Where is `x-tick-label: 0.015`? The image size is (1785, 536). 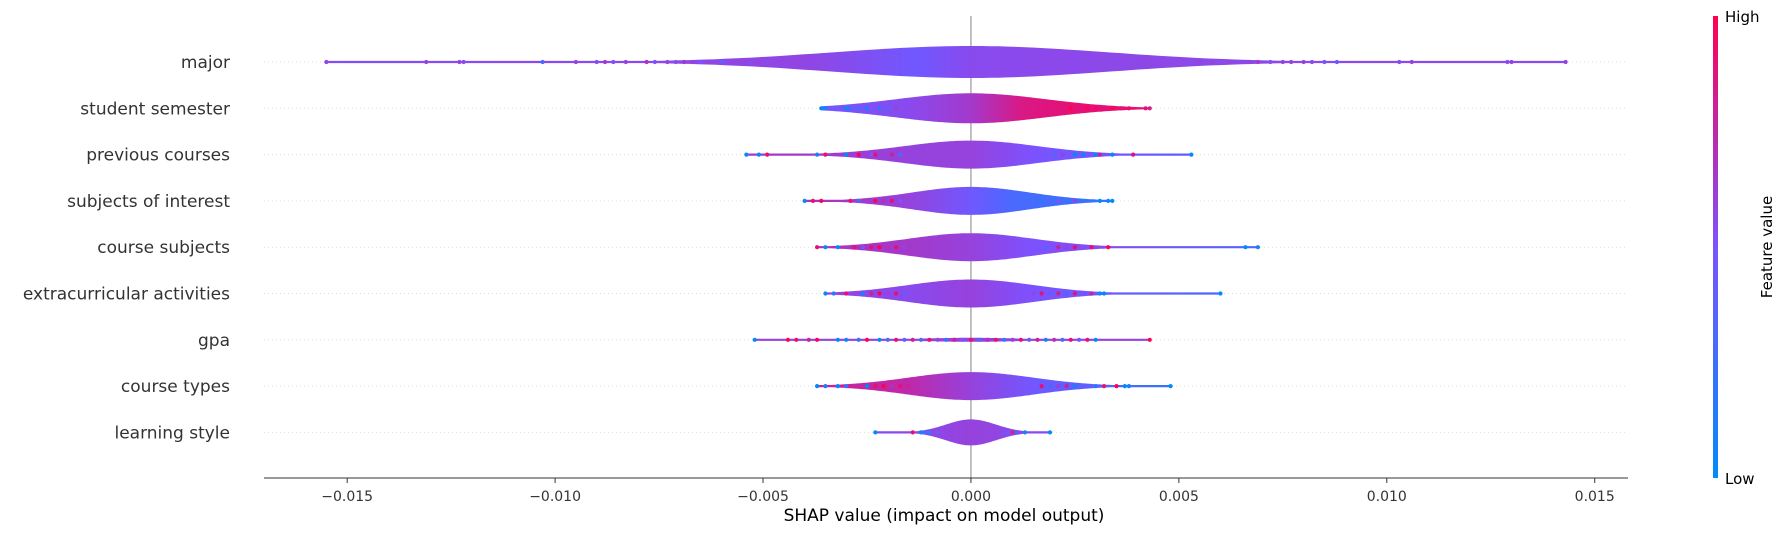
x-tick-label: 0.015 is located at coordinates (1595, 497).